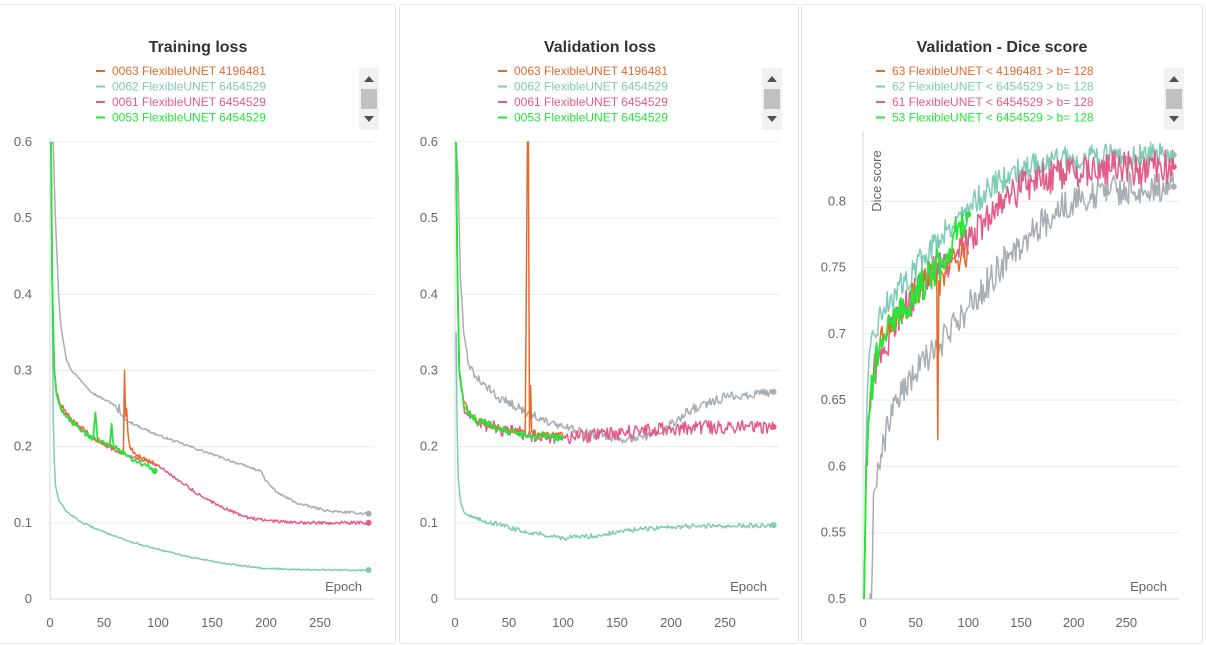  I want to click on y-tick-label: 0.55, so click(833, 532).